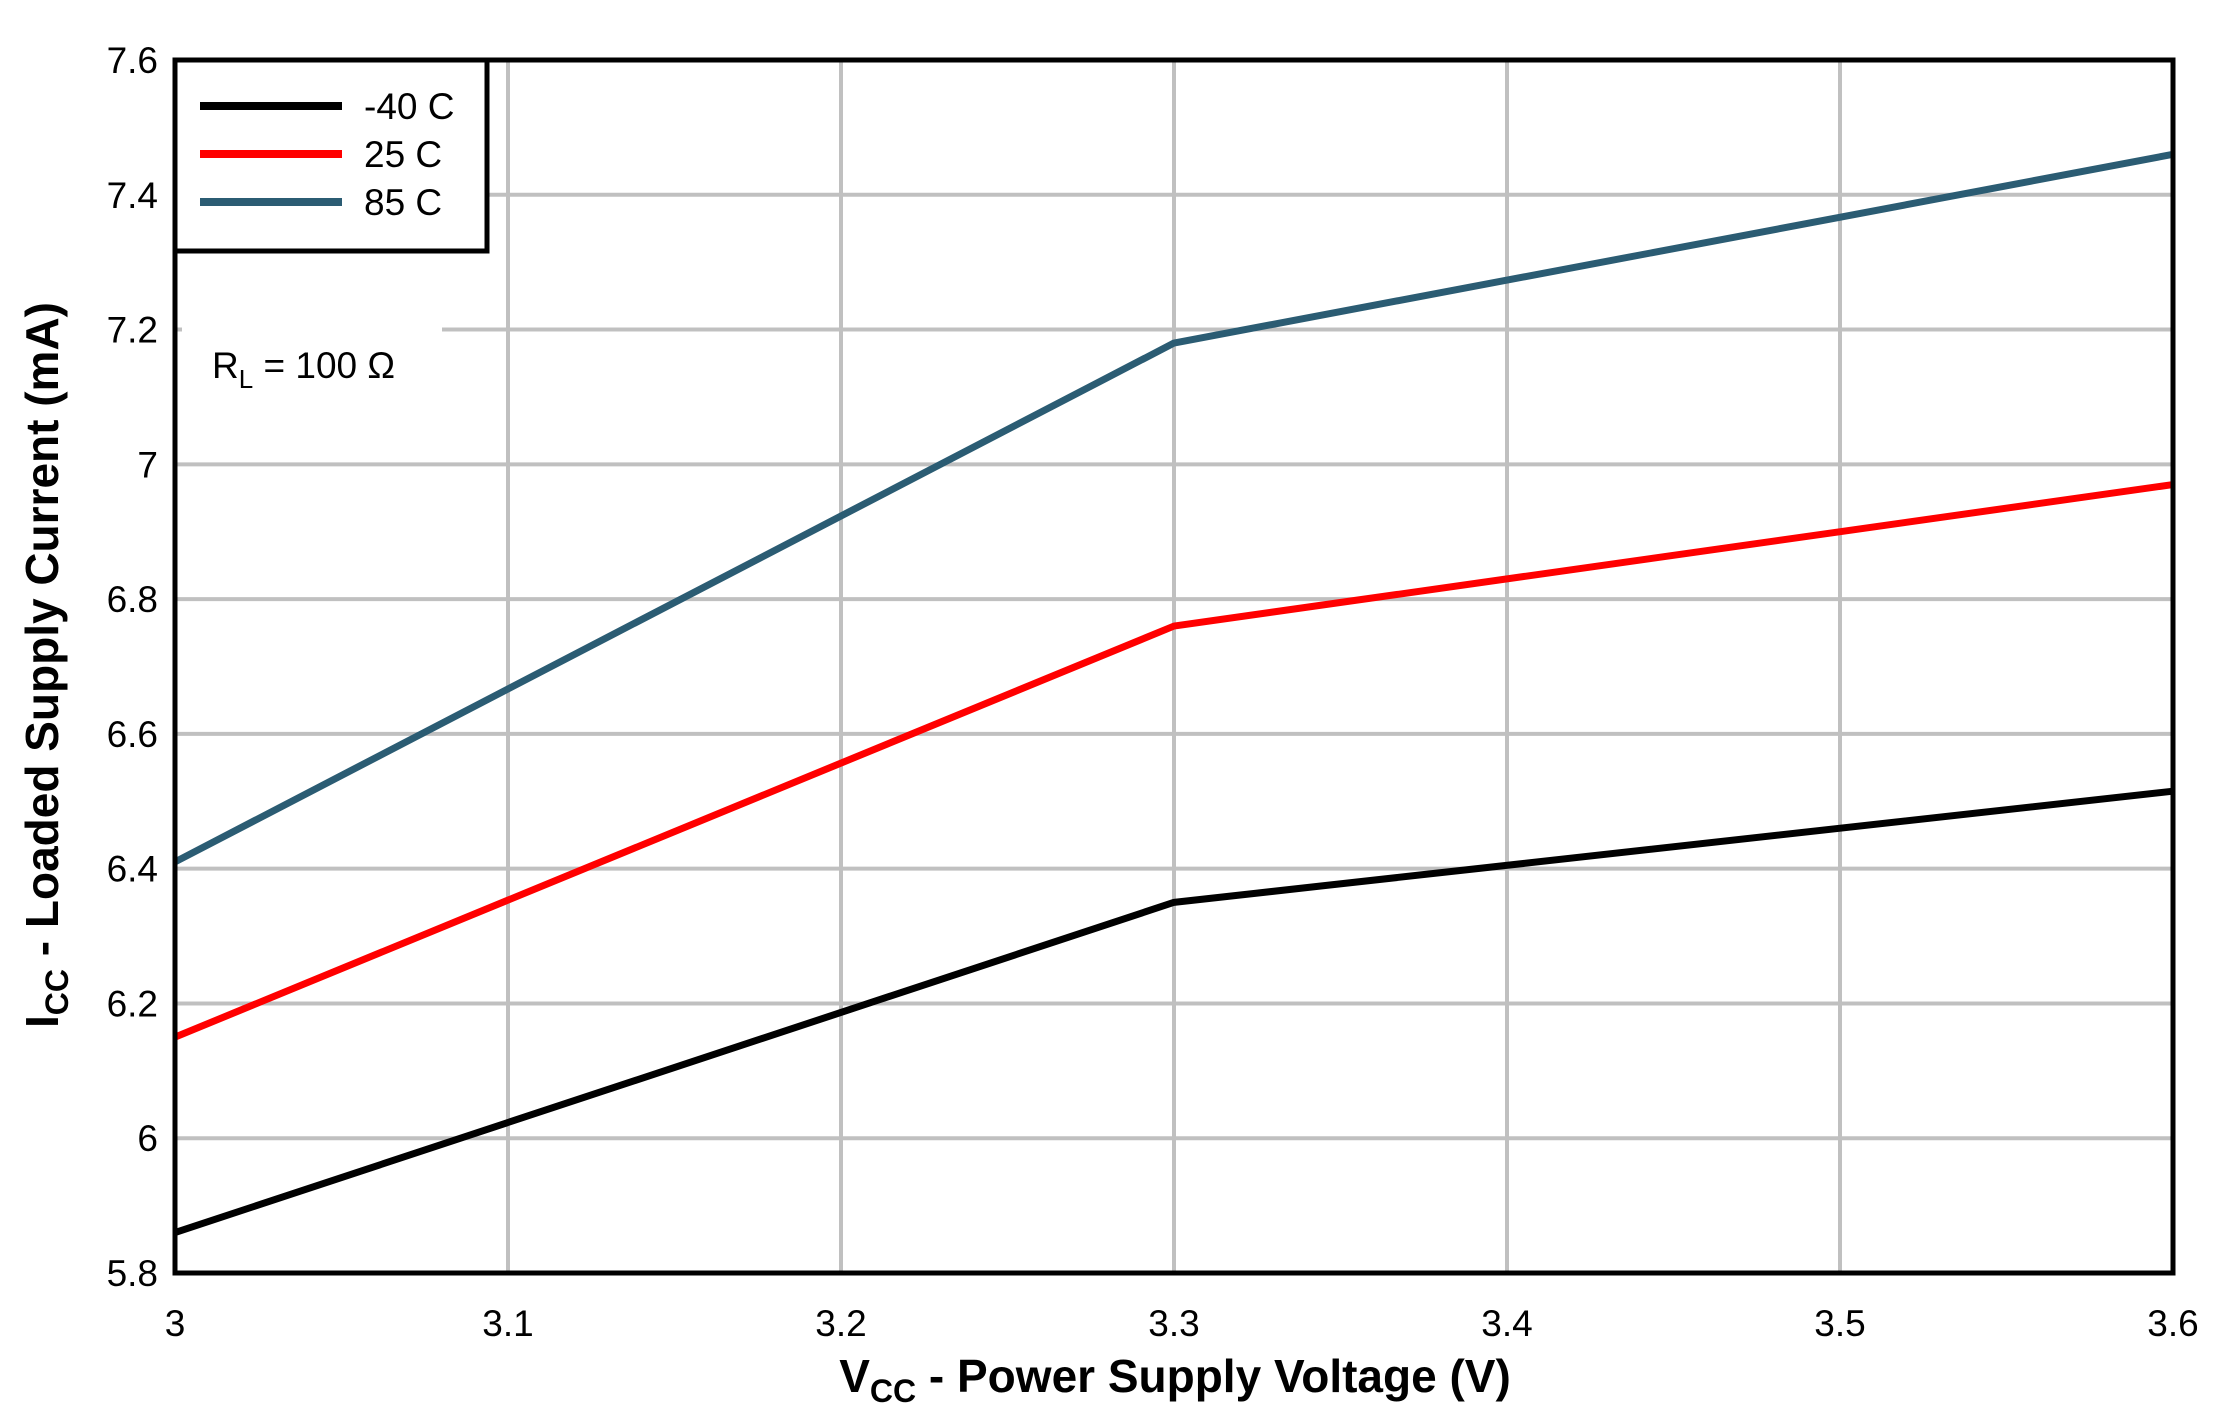  What do you see at coordinates (132, 869) in the screenshot?
I see `y-tick-label: 6.4` at bounding box center [132, 869].